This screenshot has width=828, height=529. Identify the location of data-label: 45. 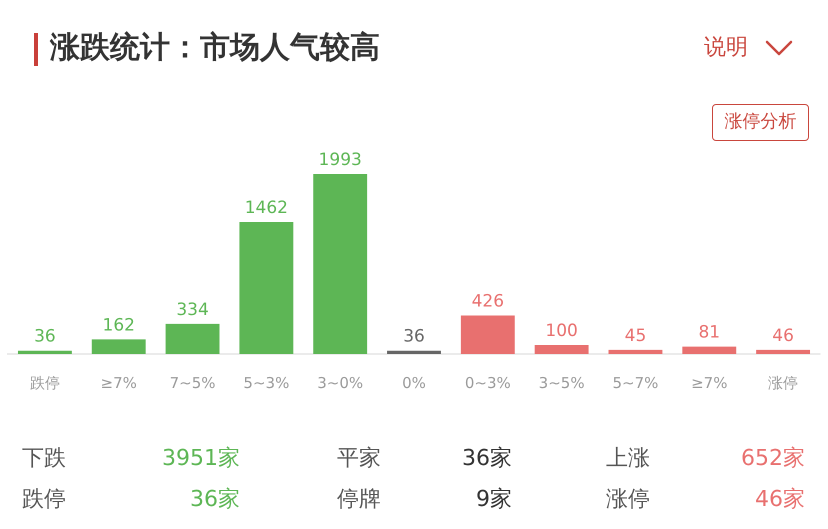
(635, 336).